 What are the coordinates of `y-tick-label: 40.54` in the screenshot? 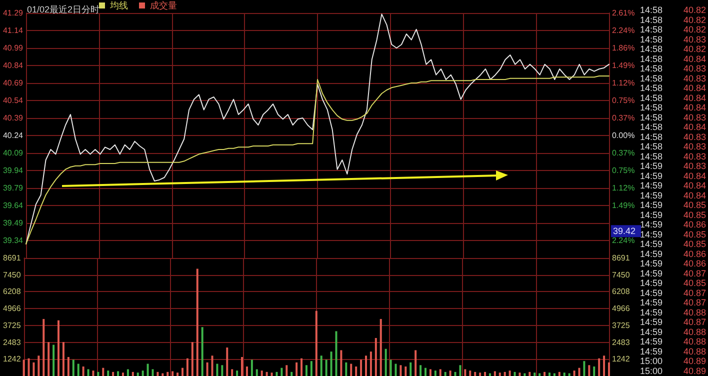 It's located at (13, 100).